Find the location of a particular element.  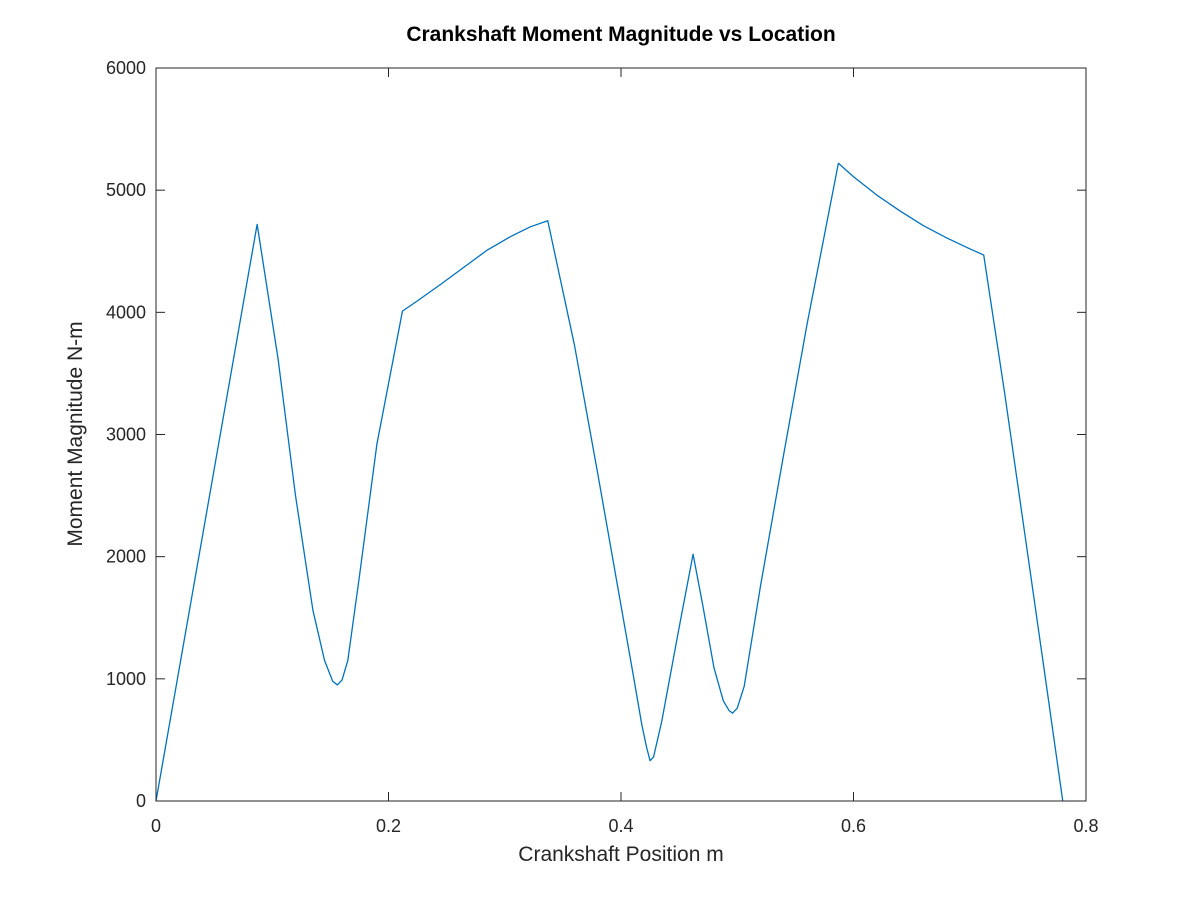

y-tick-label: 4000 is located at coordinates (126, 312).